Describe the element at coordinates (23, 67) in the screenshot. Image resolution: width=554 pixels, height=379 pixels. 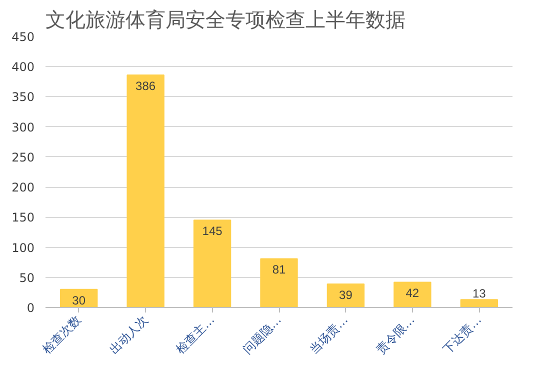
I see `y-tick-label: 400` at that location.